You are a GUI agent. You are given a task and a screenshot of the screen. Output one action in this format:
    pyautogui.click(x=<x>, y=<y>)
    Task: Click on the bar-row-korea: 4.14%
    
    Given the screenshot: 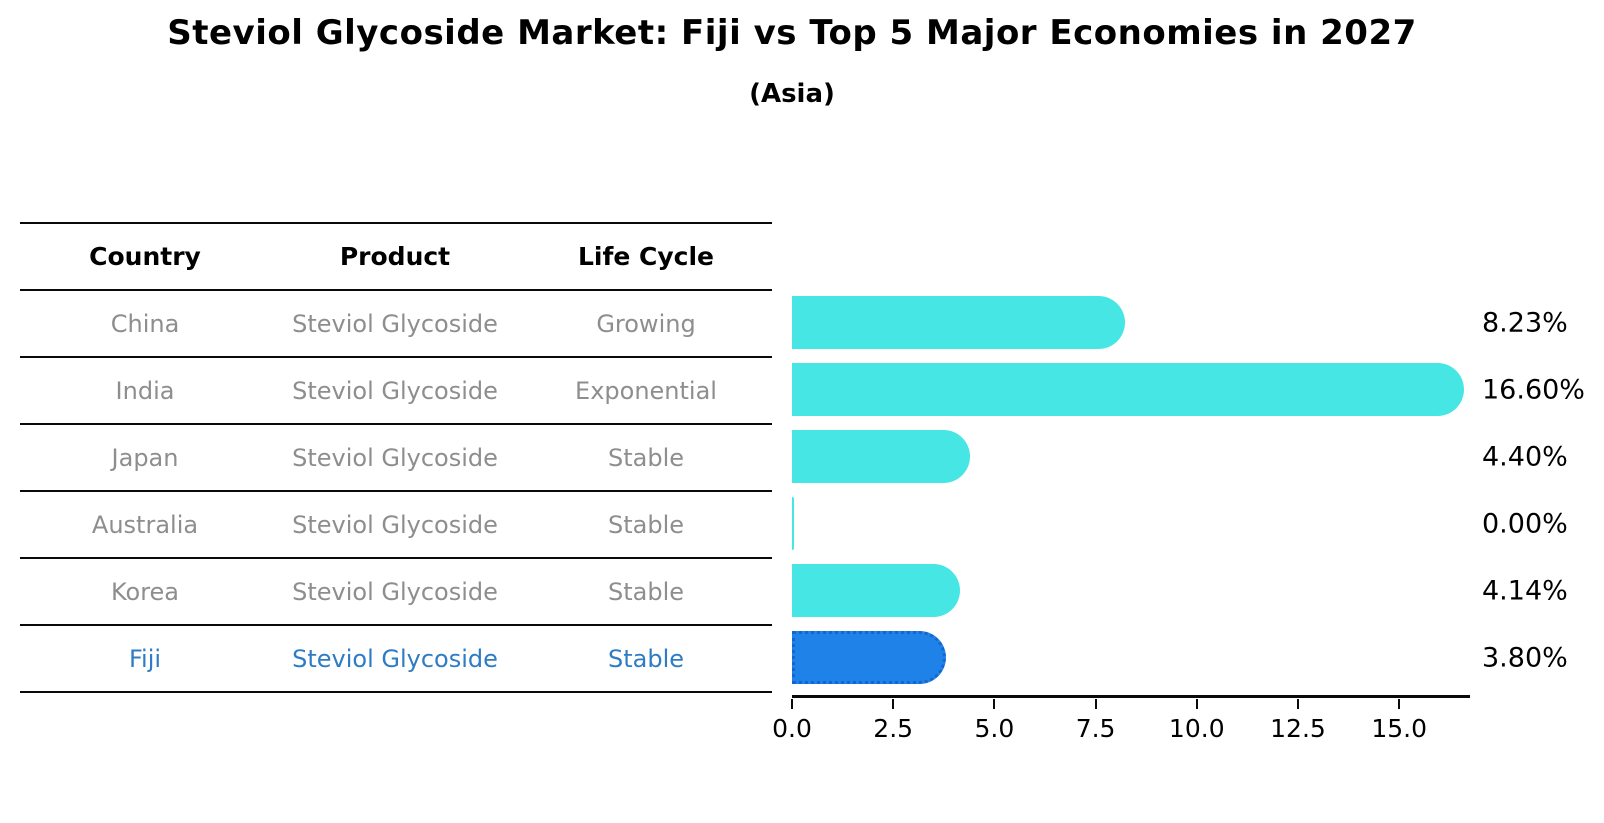 What is the action you would take?
    pyautogui.click(x=1180, y=590)
    